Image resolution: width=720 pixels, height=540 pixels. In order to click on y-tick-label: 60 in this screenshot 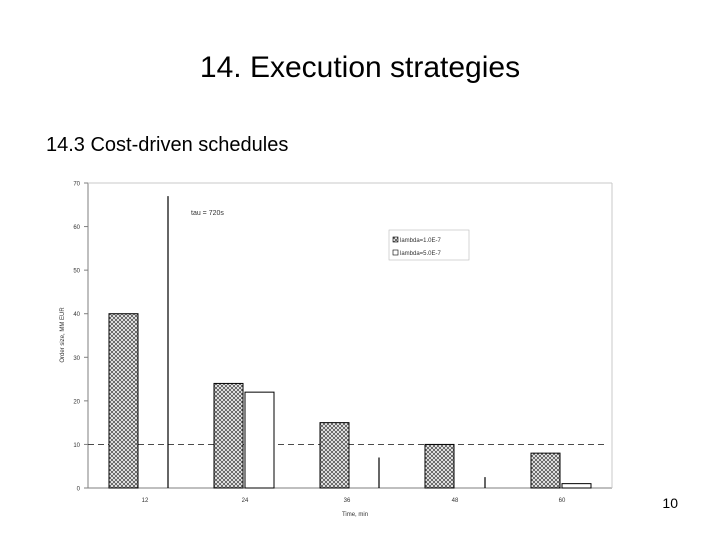, I will do `click(76, 228)`.